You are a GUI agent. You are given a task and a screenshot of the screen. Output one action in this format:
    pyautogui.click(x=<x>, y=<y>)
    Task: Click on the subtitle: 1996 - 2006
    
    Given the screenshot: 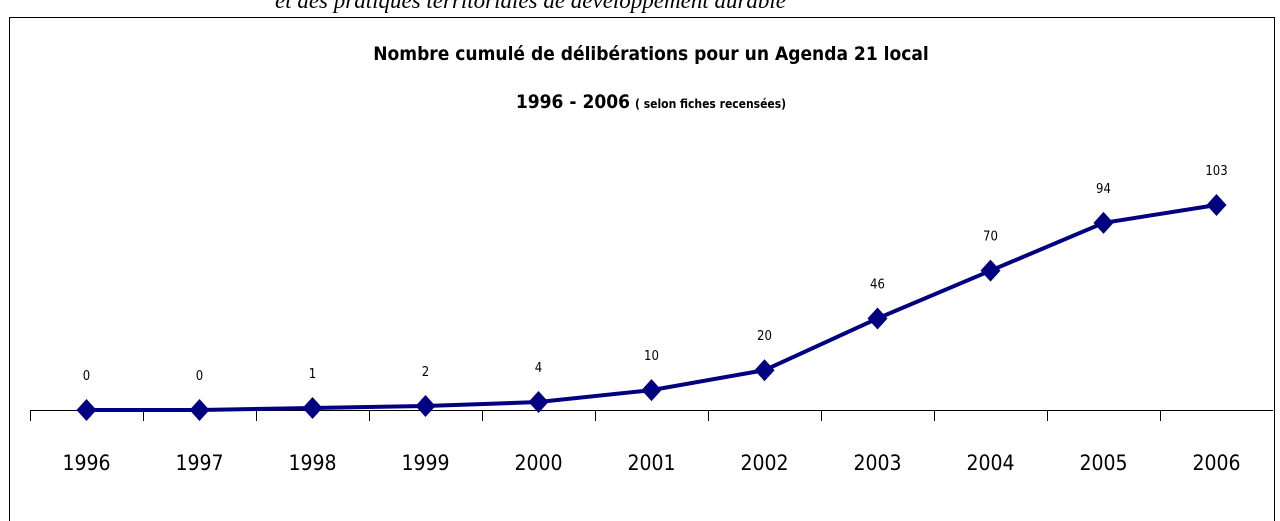 What is the action you would take?
    pyautogui.click(x=573, y=102)
    